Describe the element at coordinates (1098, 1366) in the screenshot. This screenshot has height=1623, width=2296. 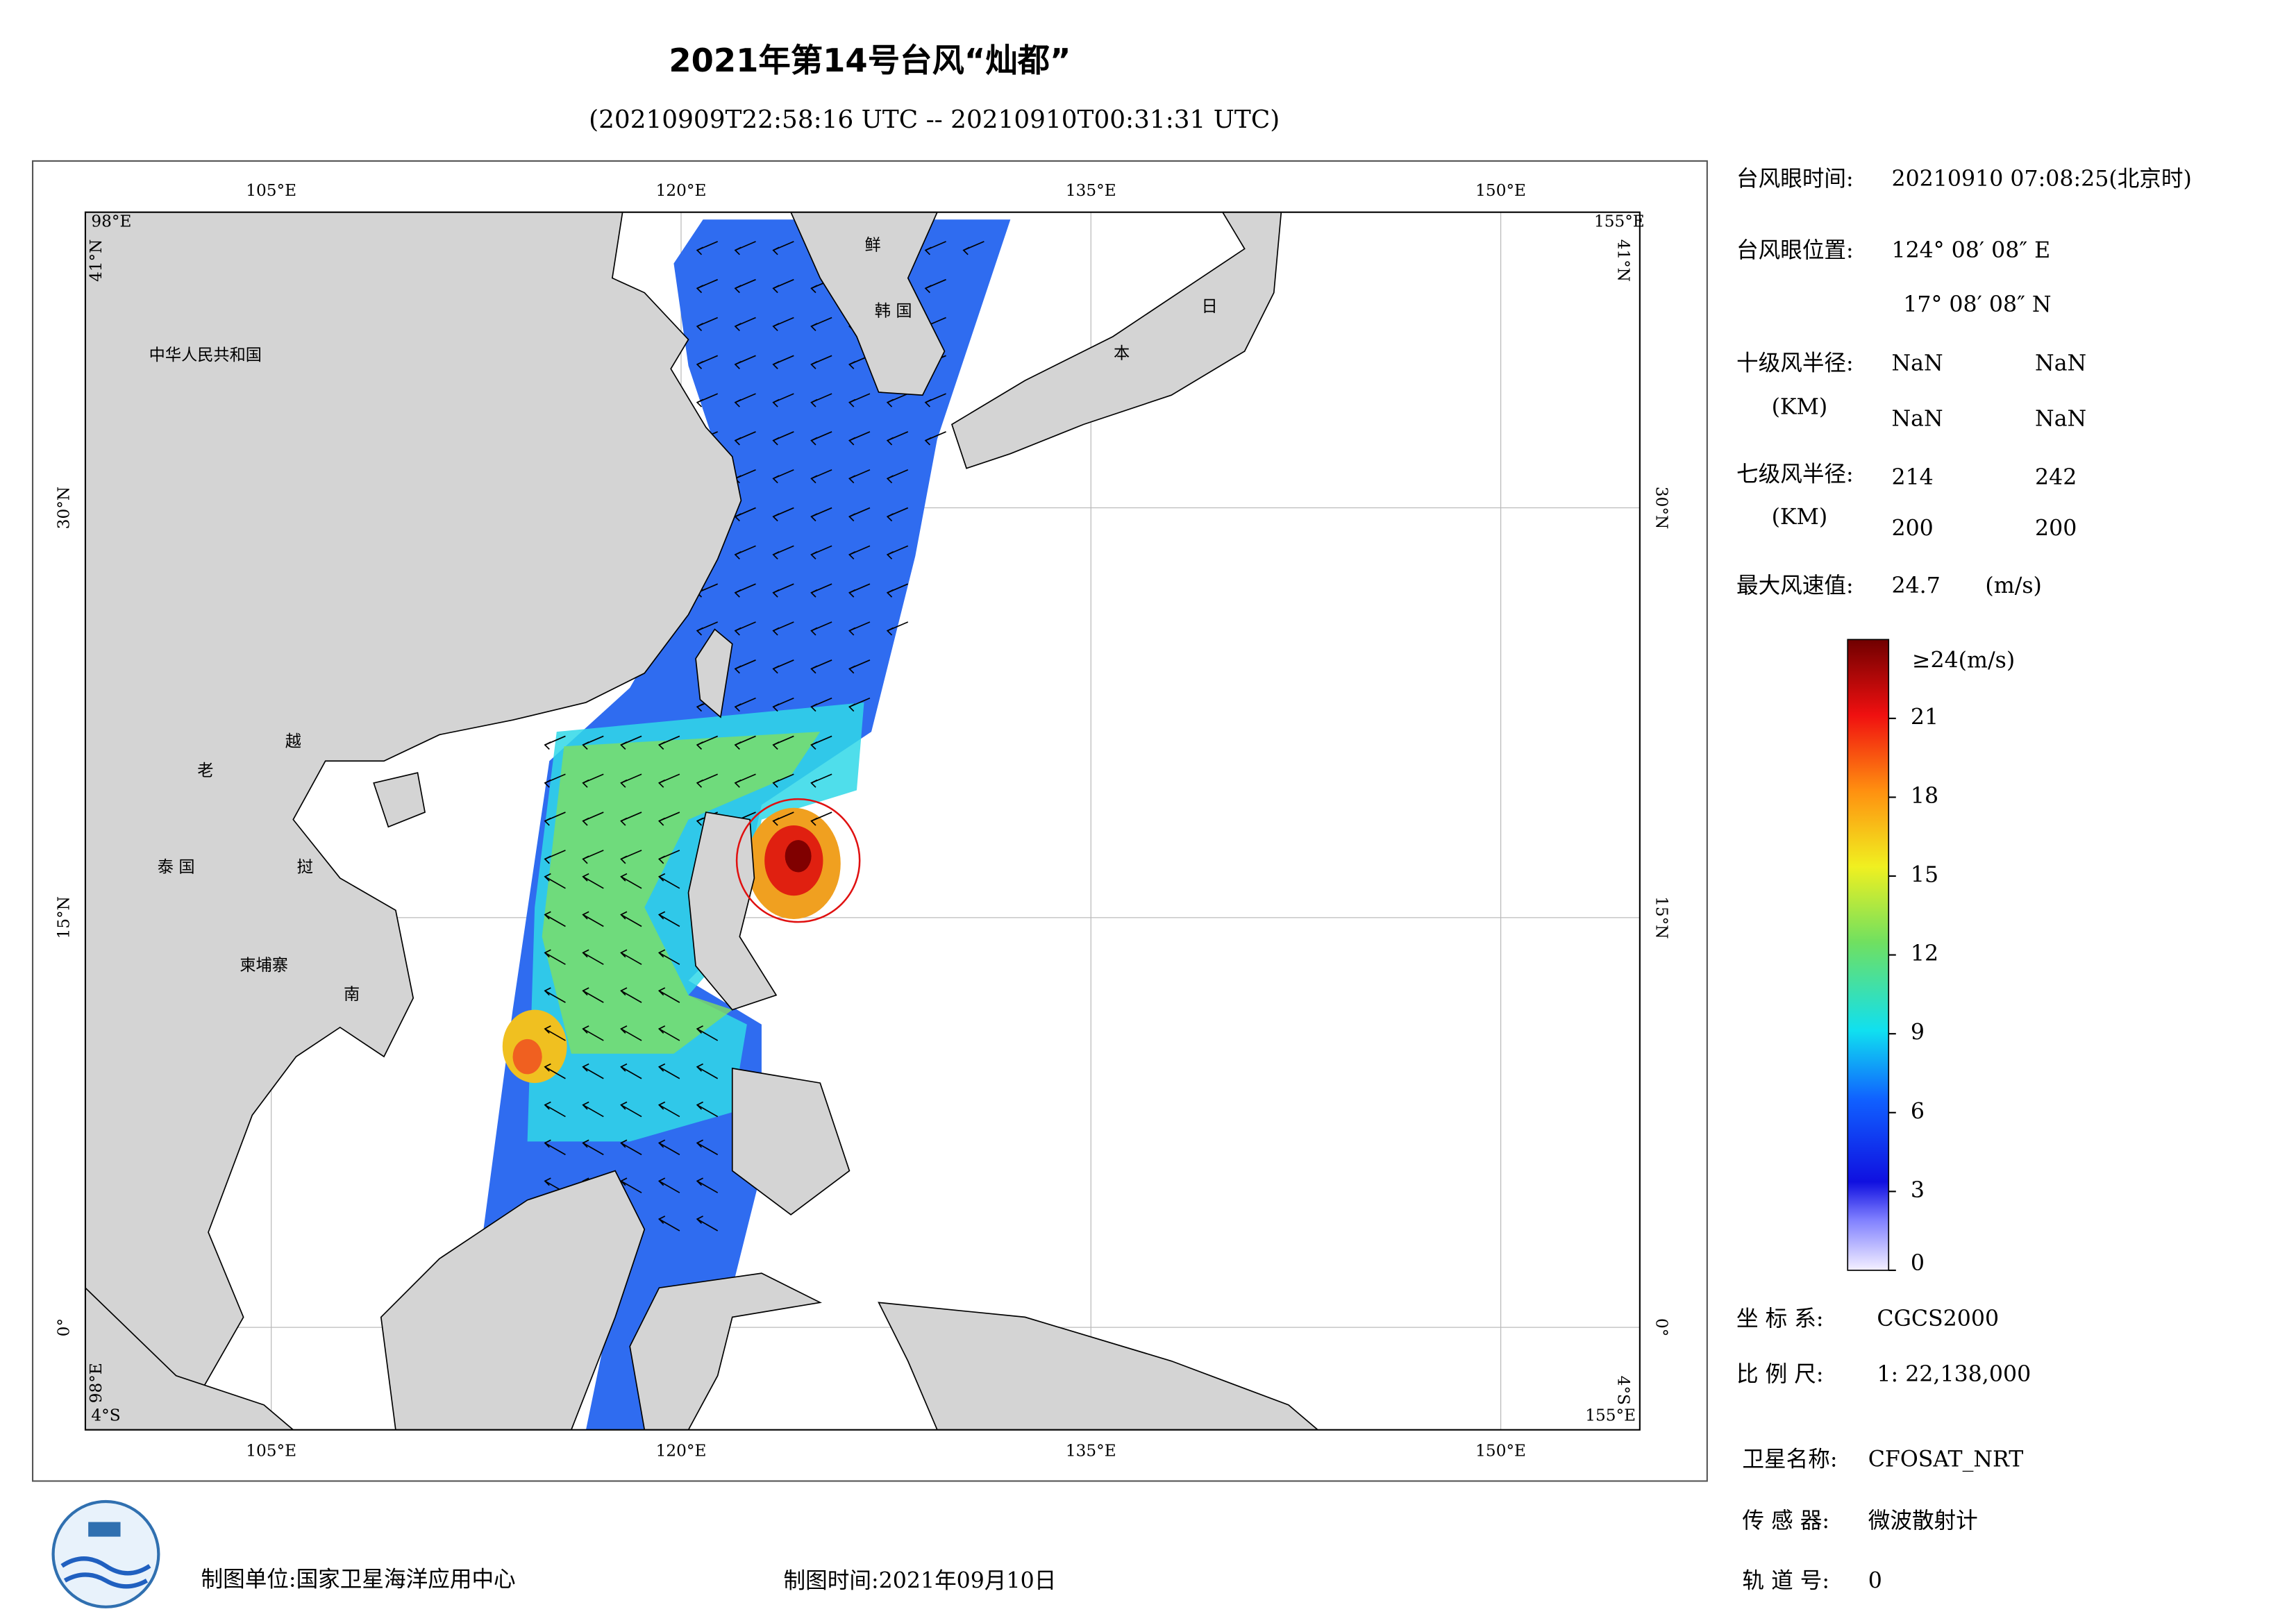
I see `land-newguinea` at that location.